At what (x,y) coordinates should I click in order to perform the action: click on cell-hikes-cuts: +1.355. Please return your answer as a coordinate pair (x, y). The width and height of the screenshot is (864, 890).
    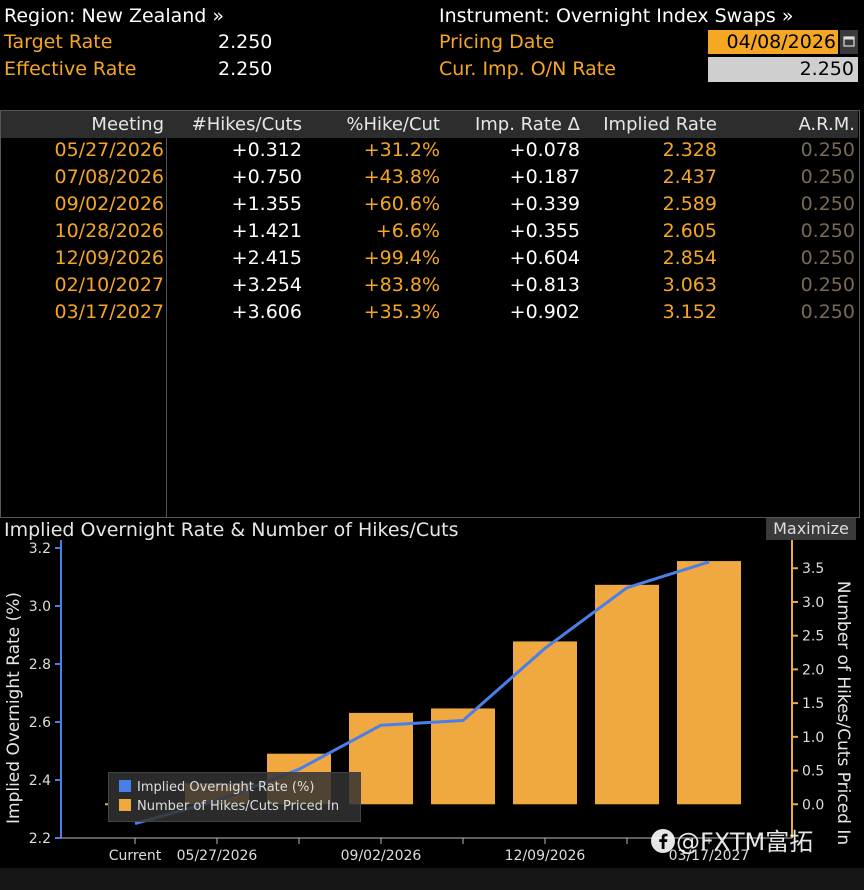
    Looking at the image, I should click on (266, 204).